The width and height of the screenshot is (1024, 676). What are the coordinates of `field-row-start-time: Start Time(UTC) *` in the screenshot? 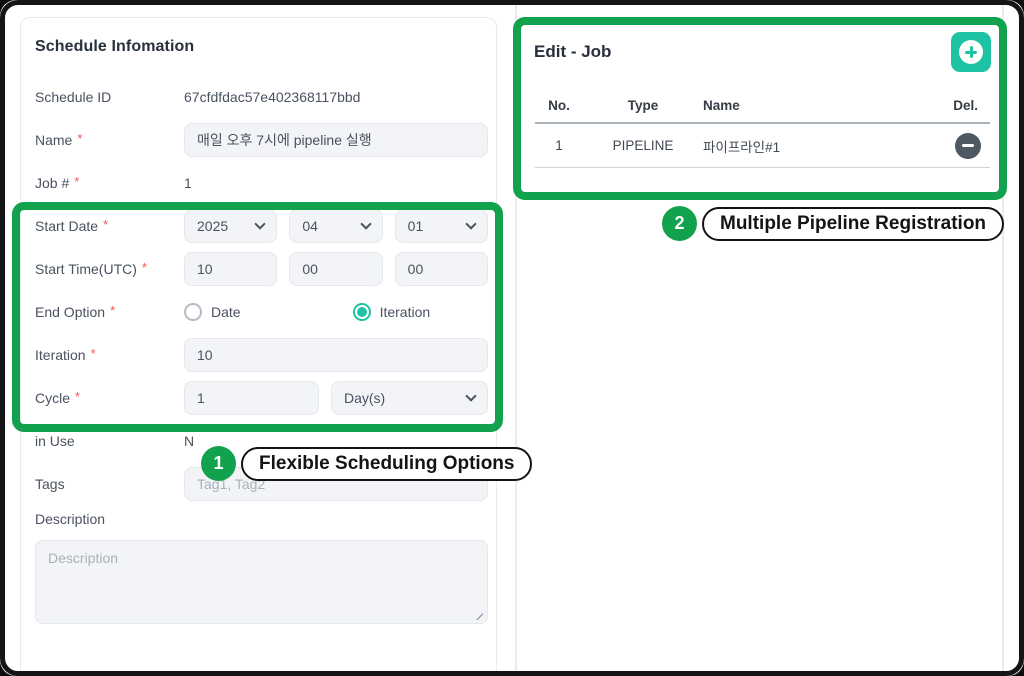 It's located at (261, 269).